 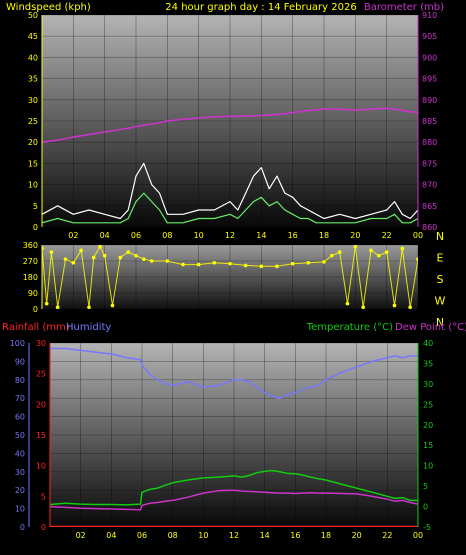 What do you see at coordinates (41, 343) in the screenshot?
I see `rainfall-tick-label: 30` at bounding box center [41, 343].